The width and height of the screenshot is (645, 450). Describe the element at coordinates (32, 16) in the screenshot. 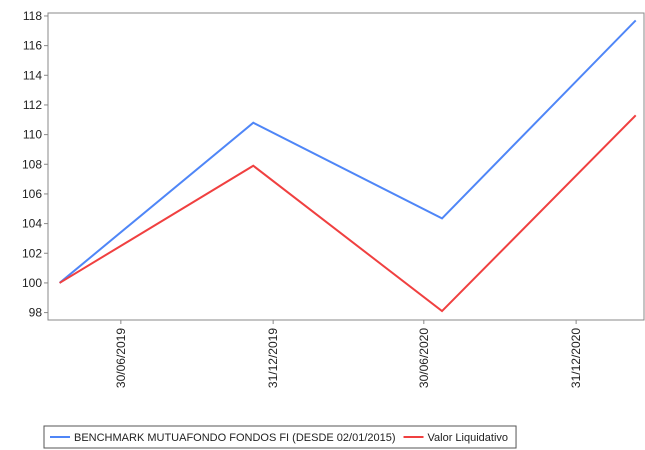

I see `y-tick-label: 118` at that location.